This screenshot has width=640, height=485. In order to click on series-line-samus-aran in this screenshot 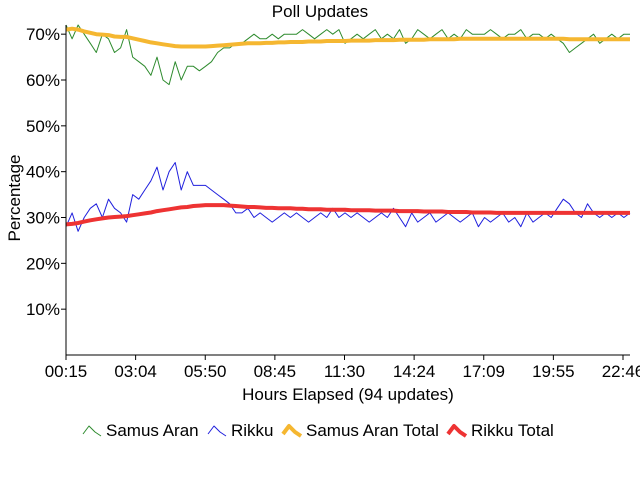, I will do `click(347, 55)`.